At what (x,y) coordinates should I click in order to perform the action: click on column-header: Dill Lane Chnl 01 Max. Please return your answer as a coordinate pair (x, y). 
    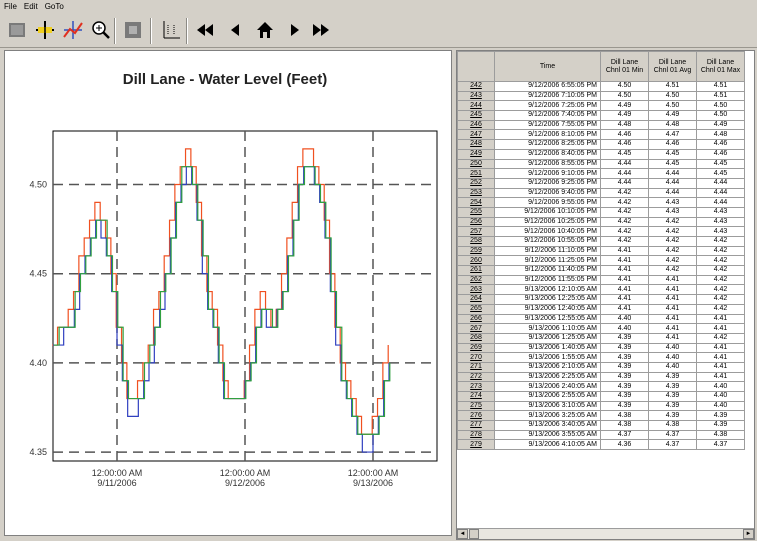
    Looking at the image, I should click on (720, 66).